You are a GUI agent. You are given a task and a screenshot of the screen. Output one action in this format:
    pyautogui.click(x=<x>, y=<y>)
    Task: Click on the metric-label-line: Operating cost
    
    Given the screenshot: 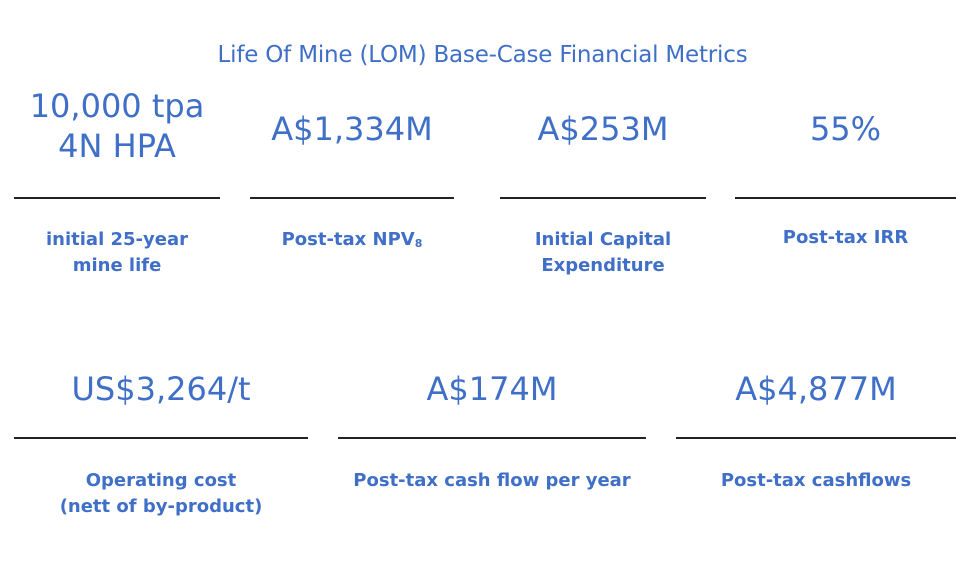 What is the action you would take?
    pyautogui.click(x=161, y=480)
    